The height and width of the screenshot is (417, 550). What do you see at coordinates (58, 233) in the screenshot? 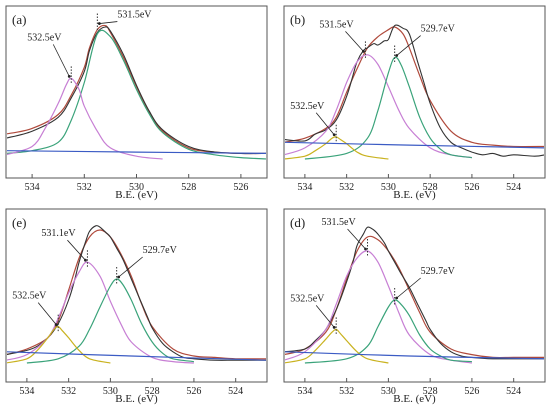
I see `peak-annotation-label: 531.1eV` at bounding box center [58, 233].